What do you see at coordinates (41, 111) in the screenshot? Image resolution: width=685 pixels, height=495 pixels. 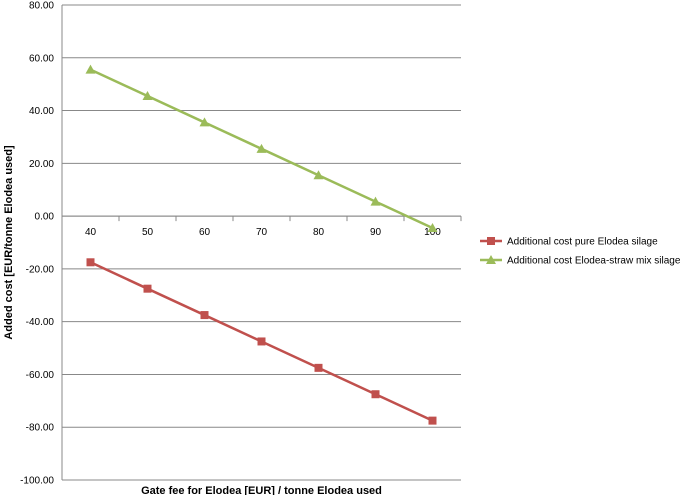 I see `y-tick-label: 40.00` at bounding box center [41, 111].